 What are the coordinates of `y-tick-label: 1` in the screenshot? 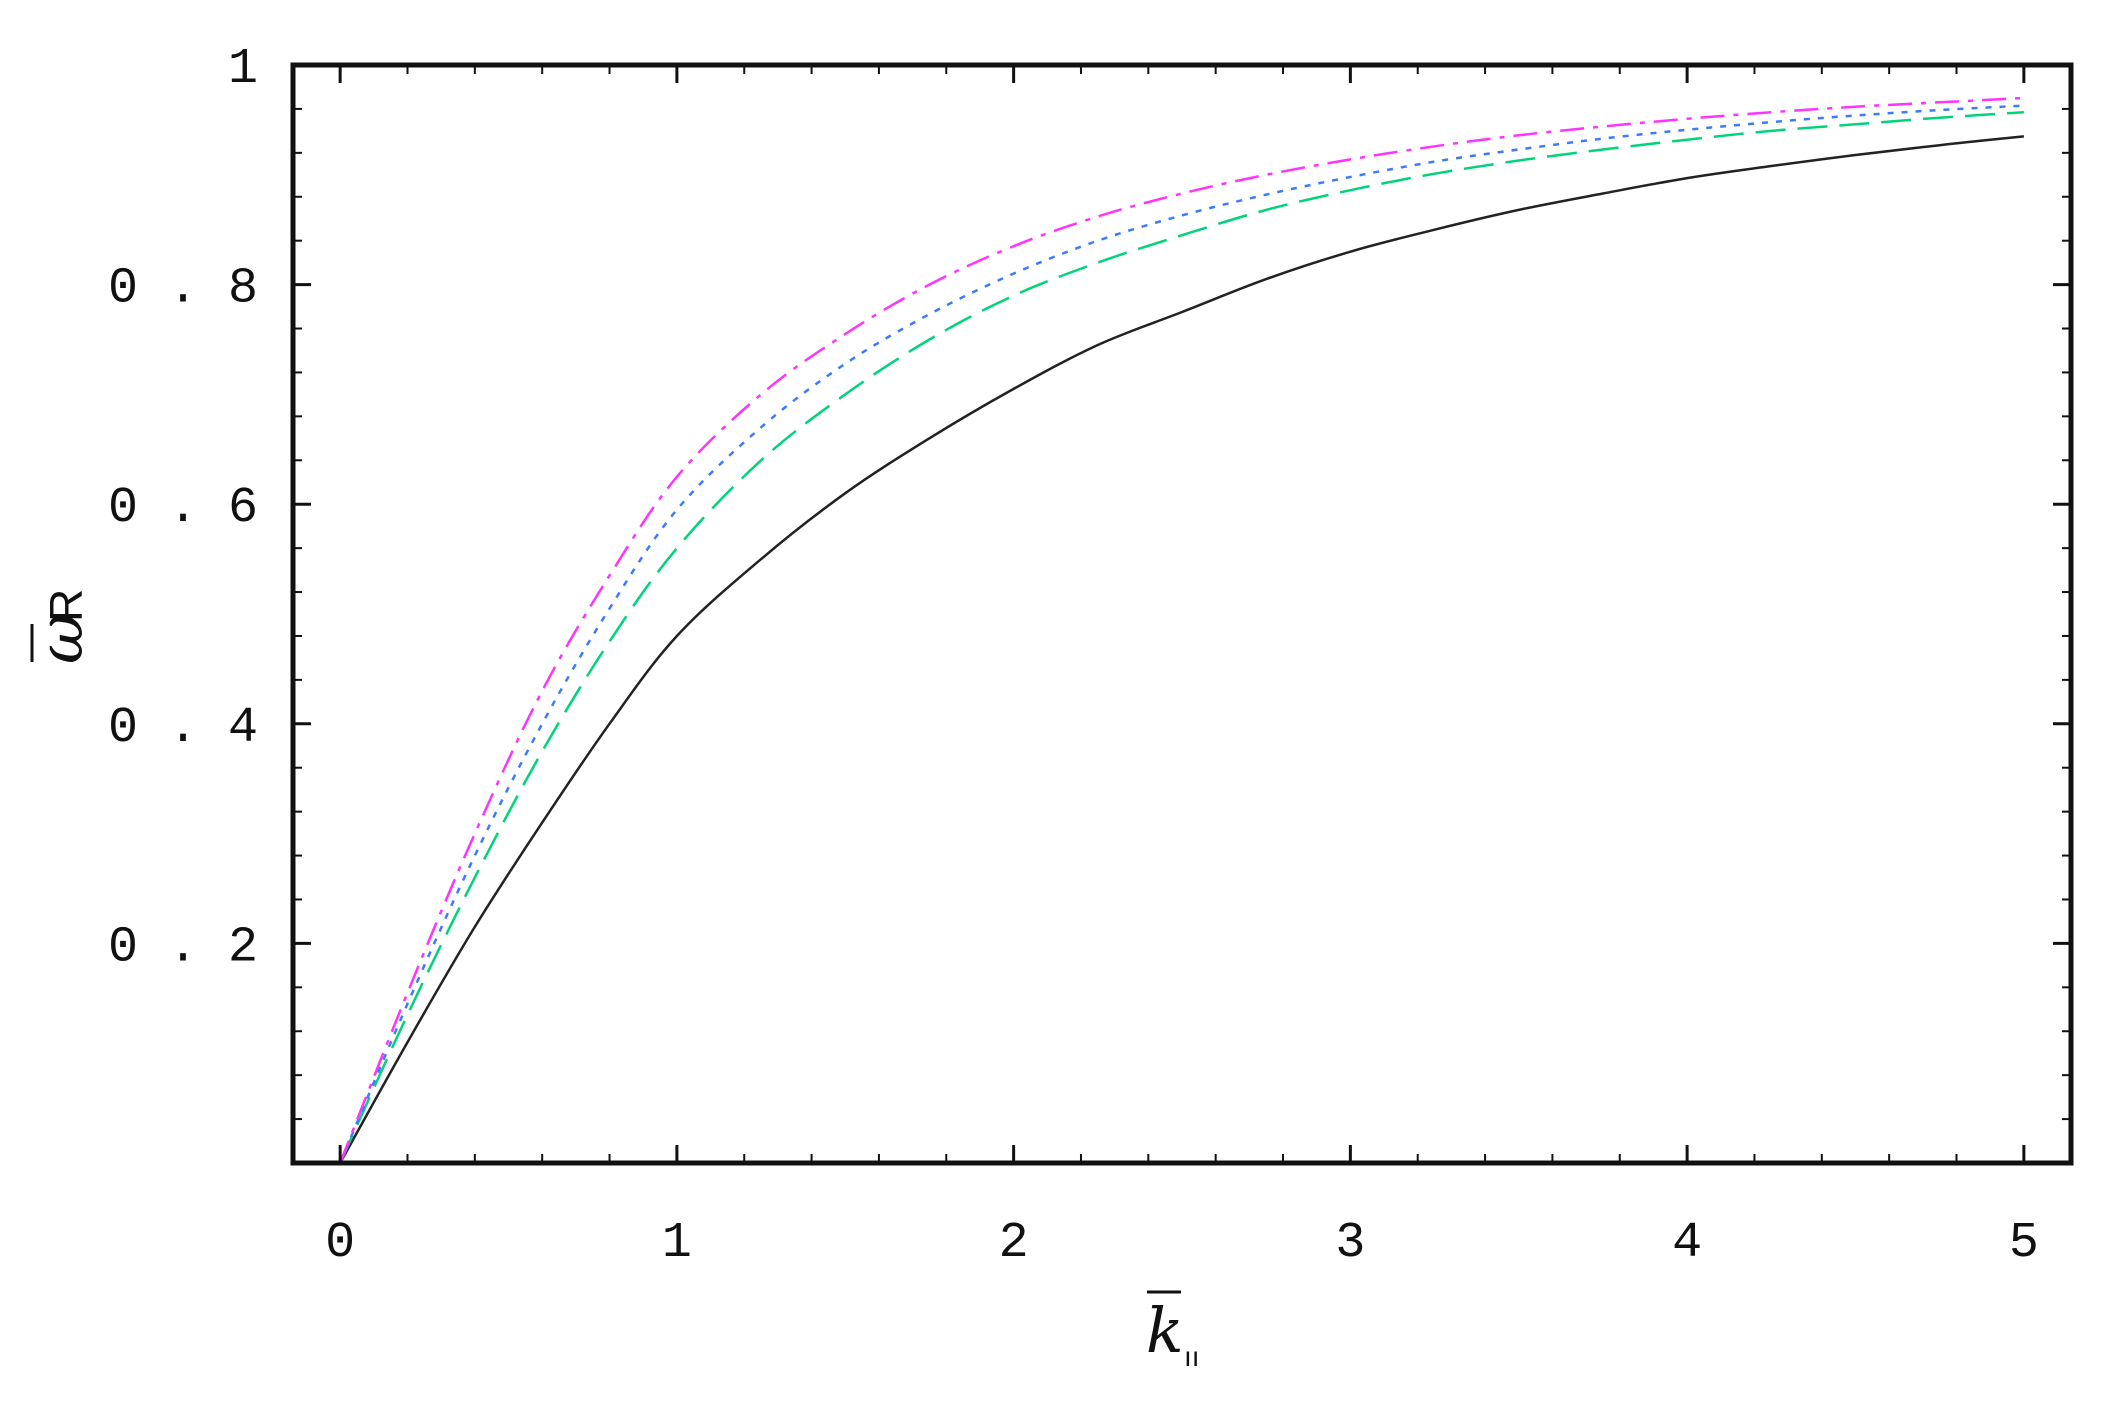 It's located at (243, 69).